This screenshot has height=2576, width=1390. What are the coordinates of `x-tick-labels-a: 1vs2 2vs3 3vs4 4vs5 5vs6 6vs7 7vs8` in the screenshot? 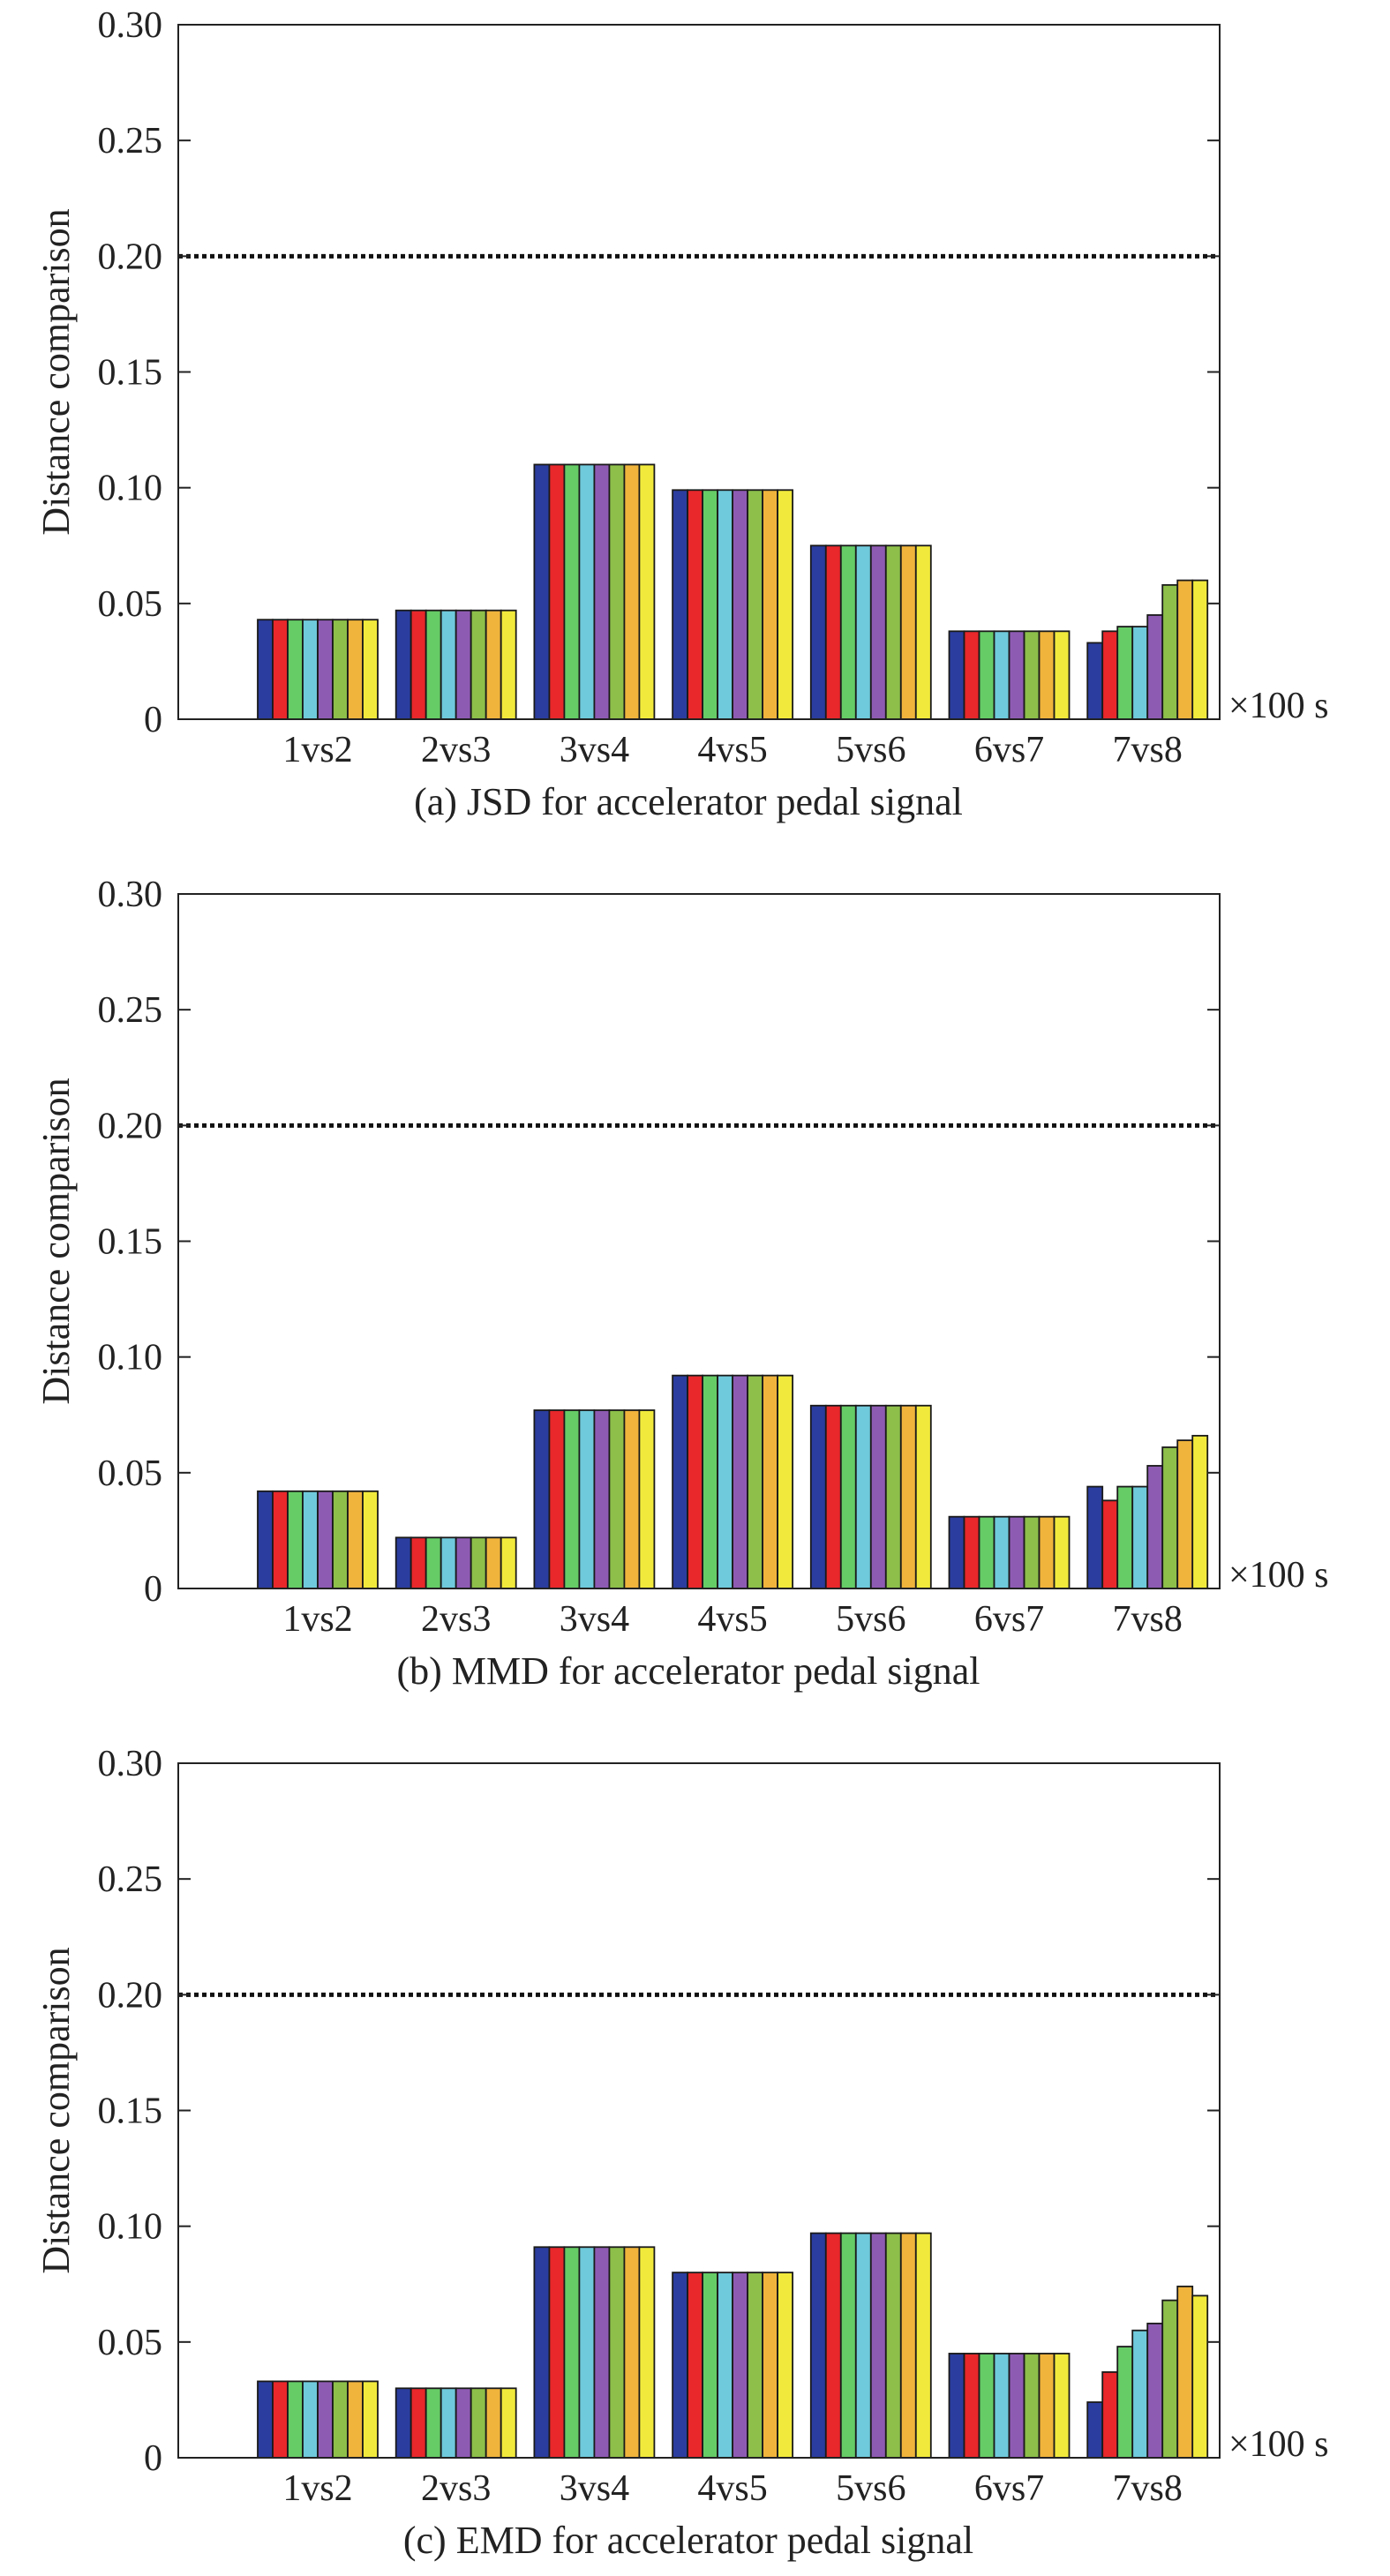 It's located at (732, 750).